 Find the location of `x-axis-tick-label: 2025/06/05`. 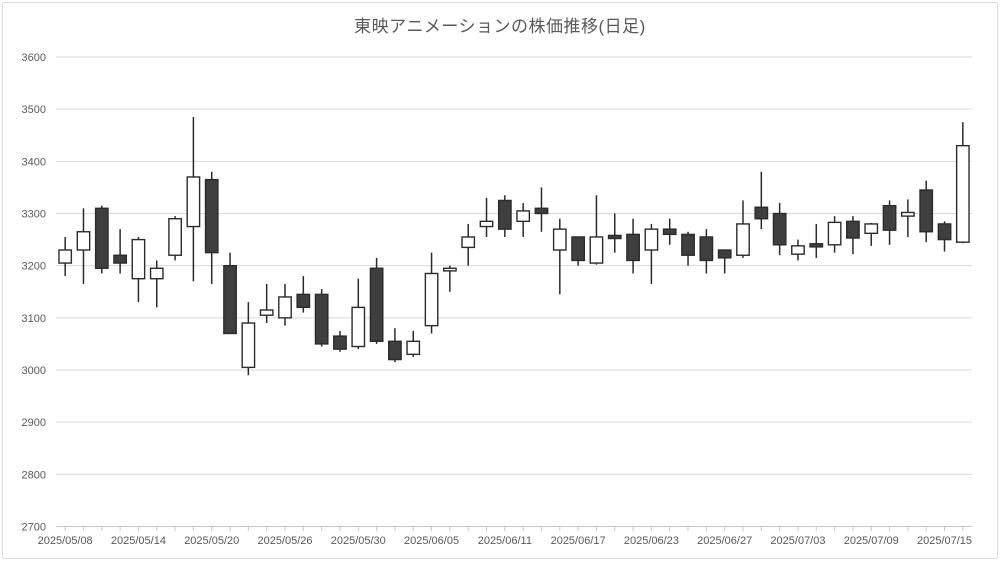

x-axis-tick-label: 2025/06/05 is located at coordinates (431, 541).